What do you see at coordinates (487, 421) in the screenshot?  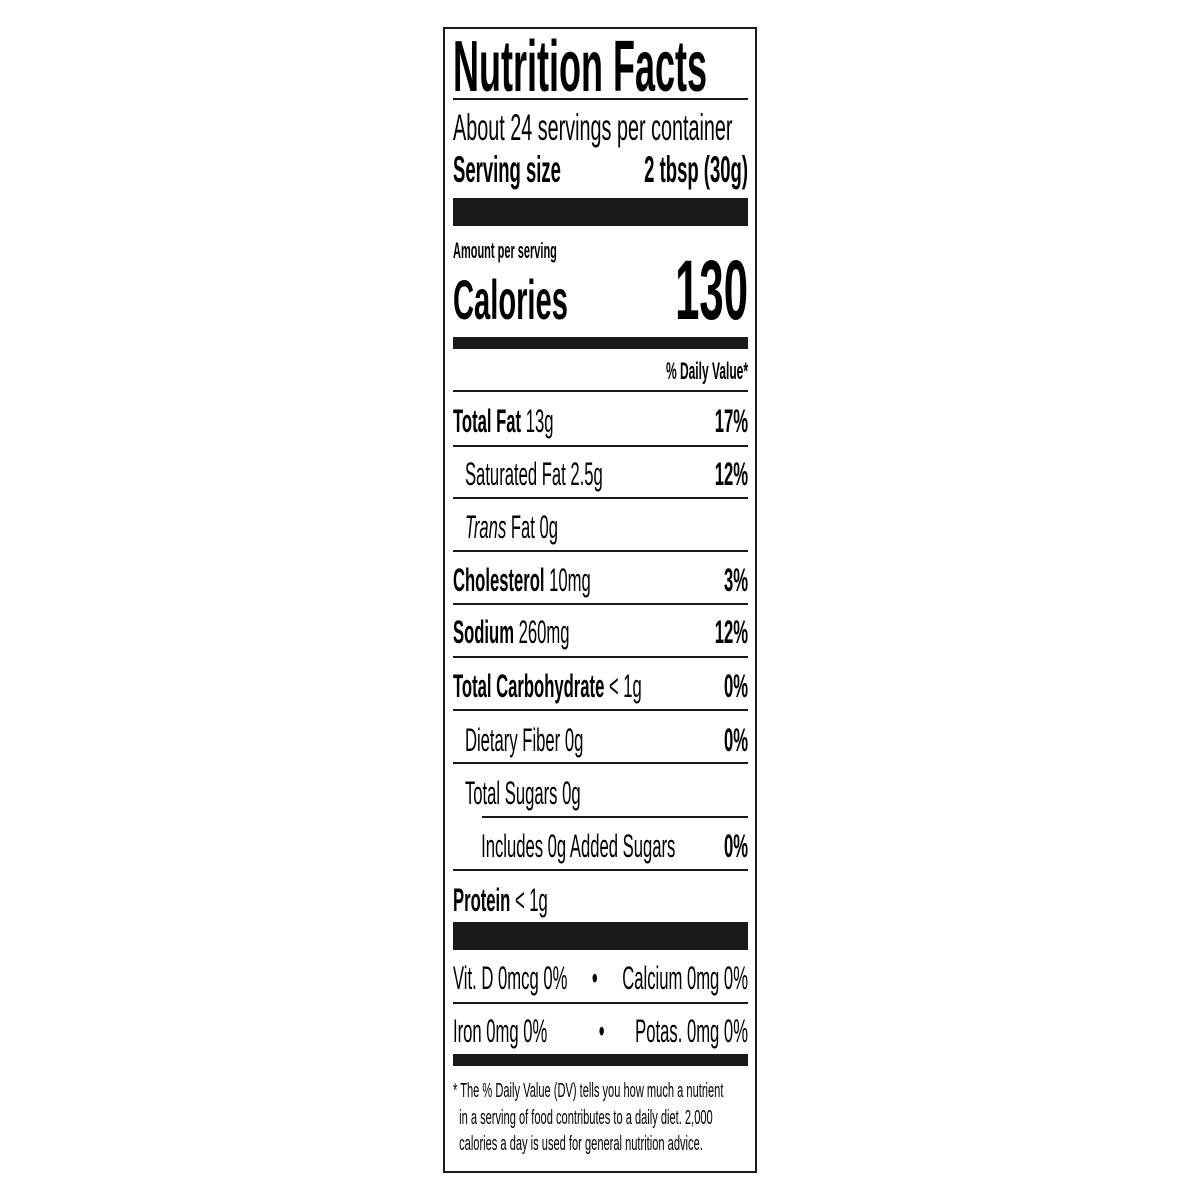 I see `nutrient-name: Total Fat` at bounding box center [487, 421].